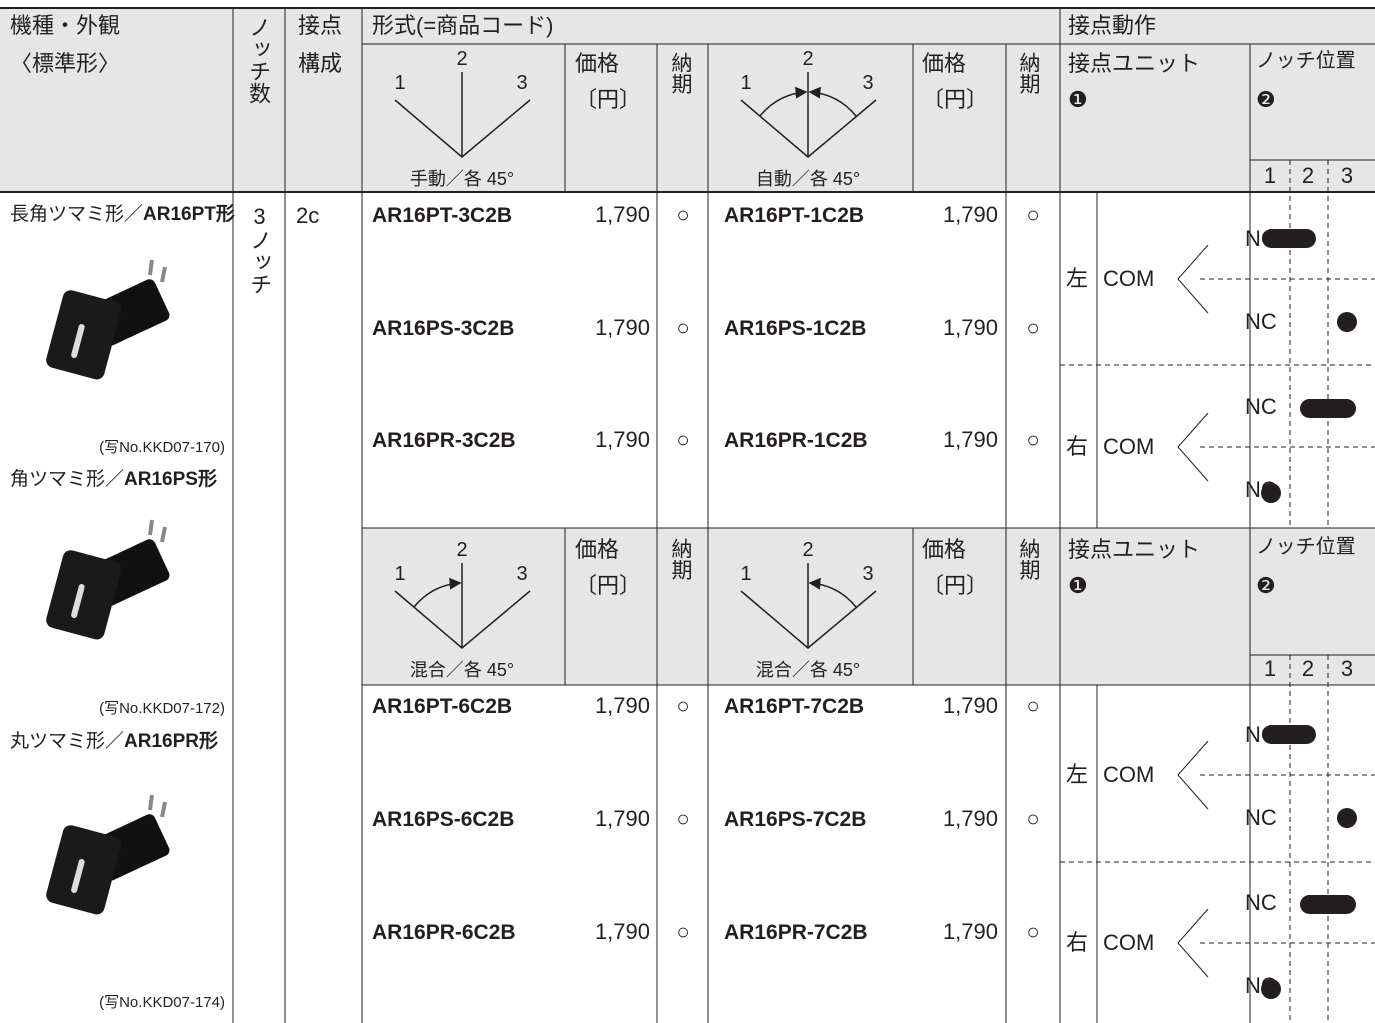  Describe the element at coordinates (808, 179) in the screenshot. I see `diagram-caption: 自動／各 45°` at that location.